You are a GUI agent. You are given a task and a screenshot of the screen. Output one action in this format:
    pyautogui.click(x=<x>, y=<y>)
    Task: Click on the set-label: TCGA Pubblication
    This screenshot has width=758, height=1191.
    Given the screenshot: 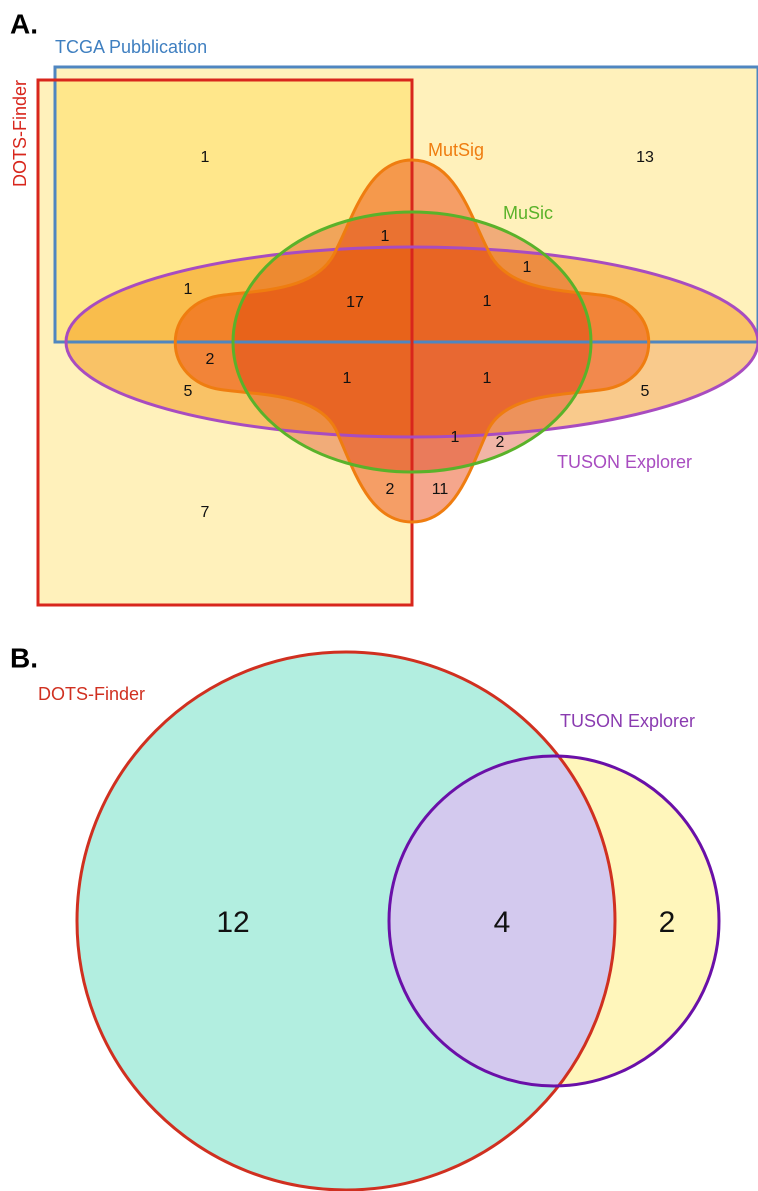 What is the action you would take?
    pyautogui.click(x=131, y=47)
    